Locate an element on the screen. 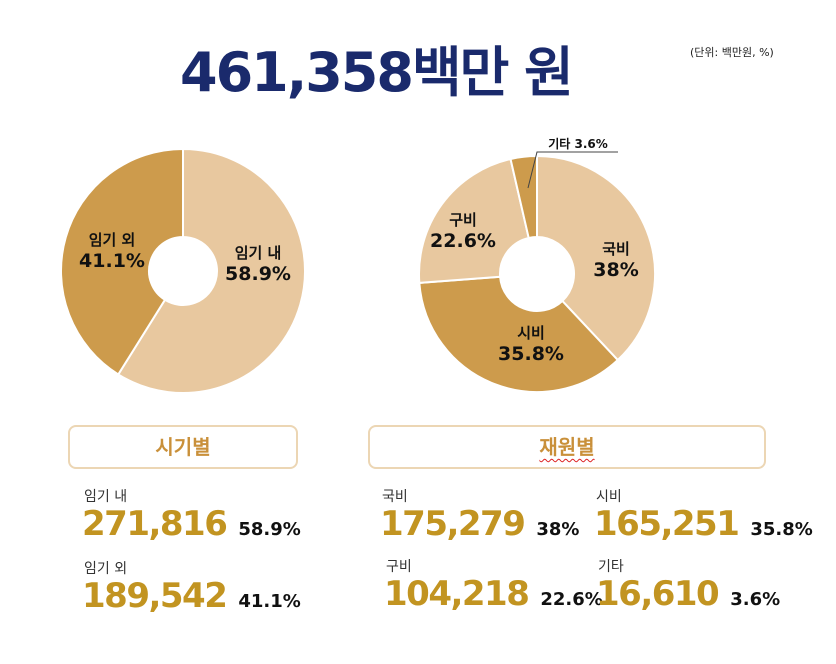 The height and width of the screenshot is (664, 836). stat-percent: 58.9% is located at coordinates (269, 529).